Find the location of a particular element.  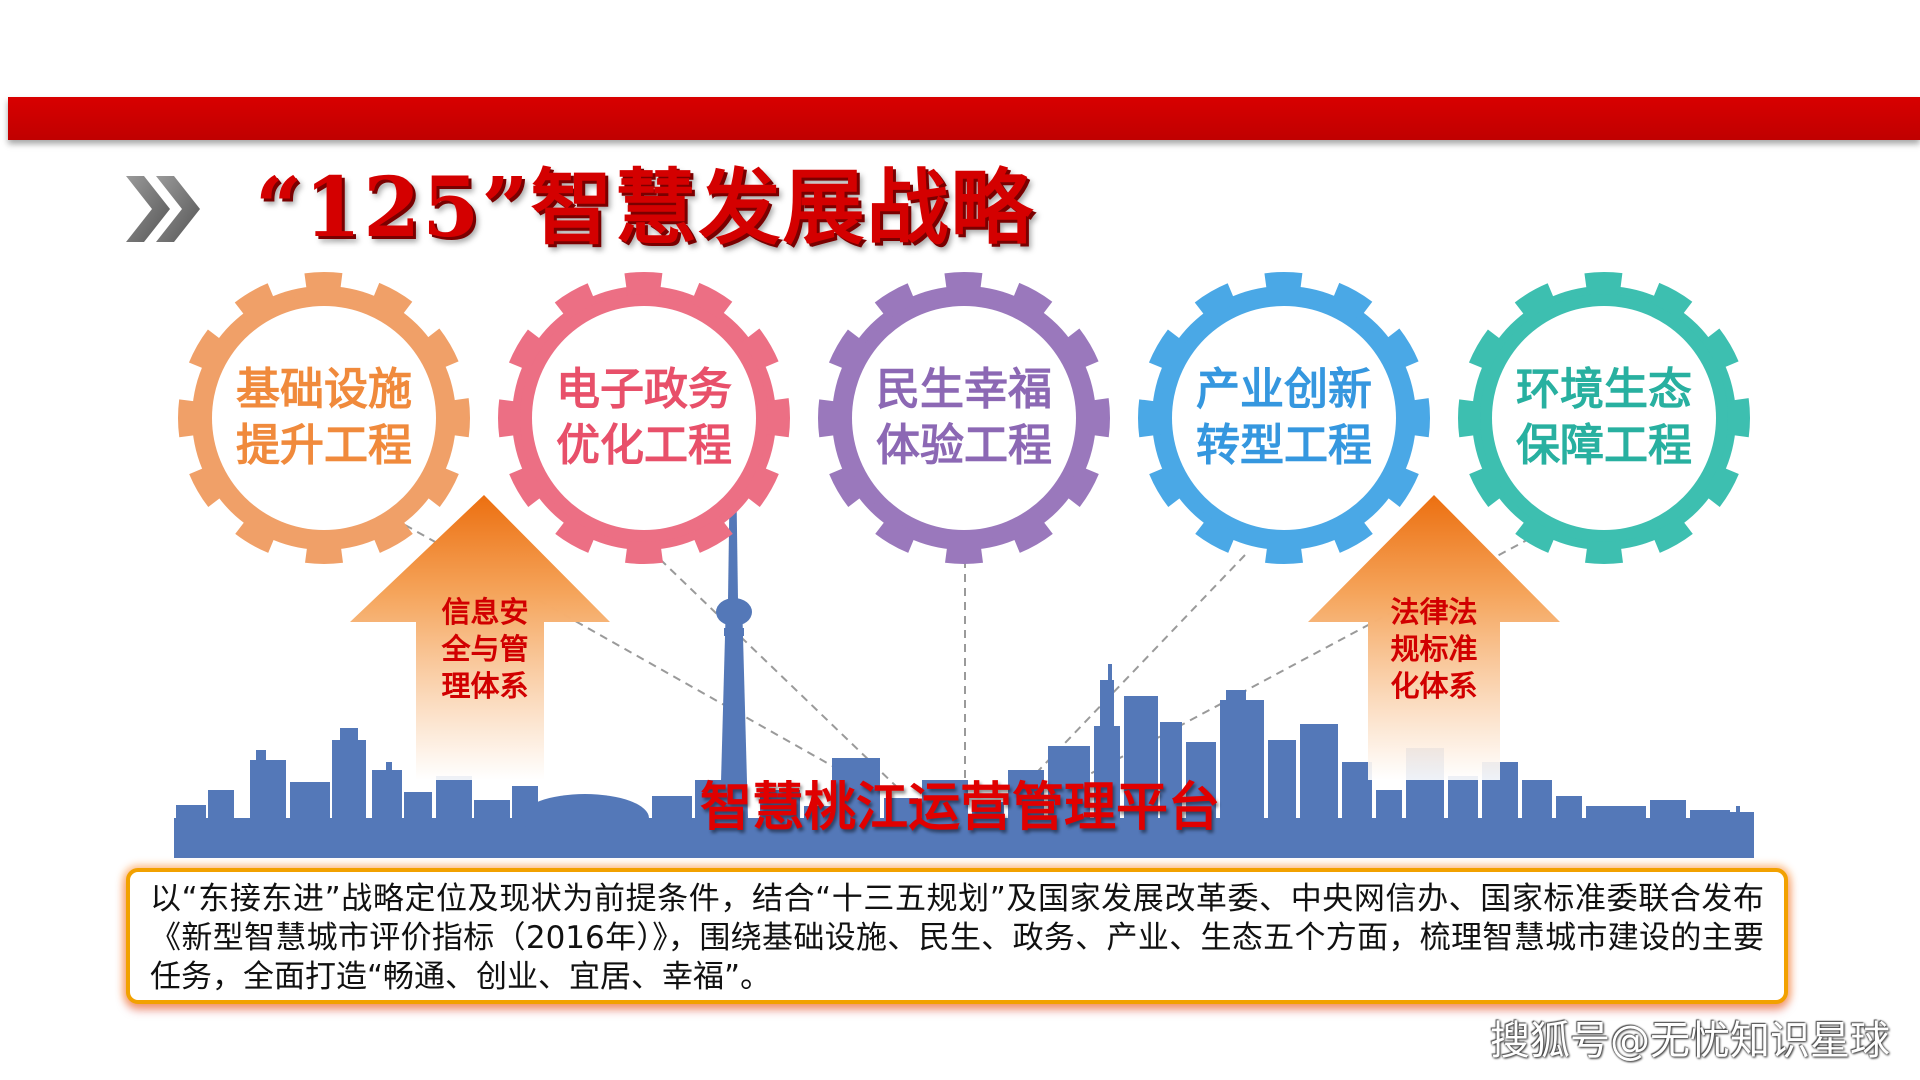

page-title: “125”智慧发展战略 is located at coordinates (645, 208).